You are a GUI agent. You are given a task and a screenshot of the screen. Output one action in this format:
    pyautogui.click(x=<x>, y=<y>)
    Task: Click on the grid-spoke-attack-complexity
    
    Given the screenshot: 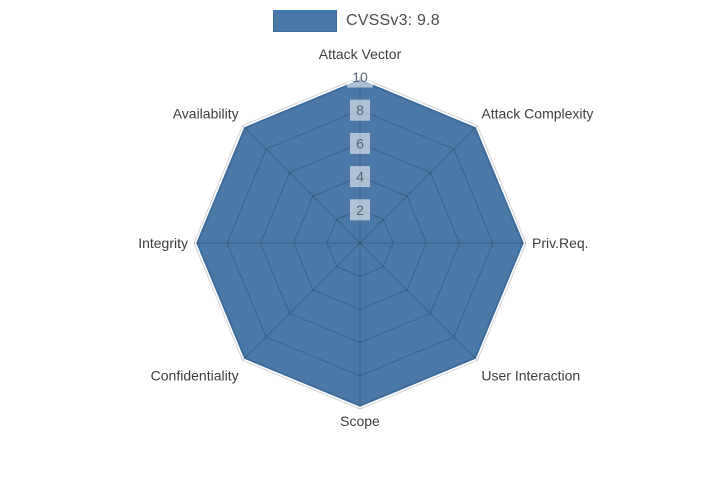 What is the action you would take?
    pyautogui.click(x=418, y=184)
    